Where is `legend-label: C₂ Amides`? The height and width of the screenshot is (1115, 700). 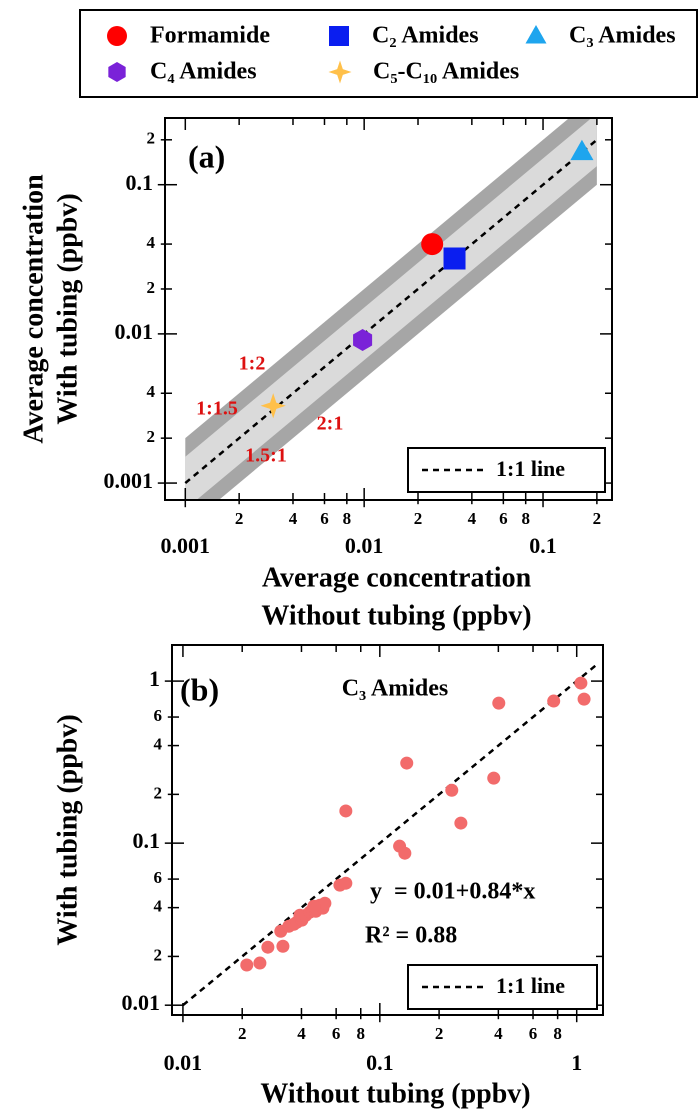
legend-label: C₂ Amides is located at coordinates (425, 36).